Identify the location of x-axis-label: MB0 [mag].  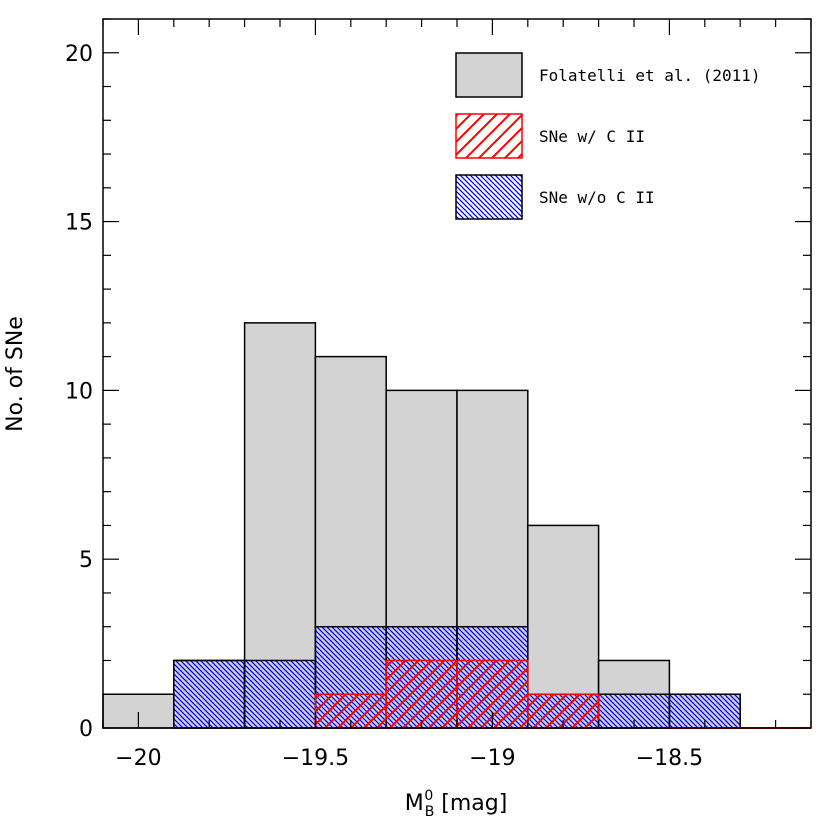
(456, 804).